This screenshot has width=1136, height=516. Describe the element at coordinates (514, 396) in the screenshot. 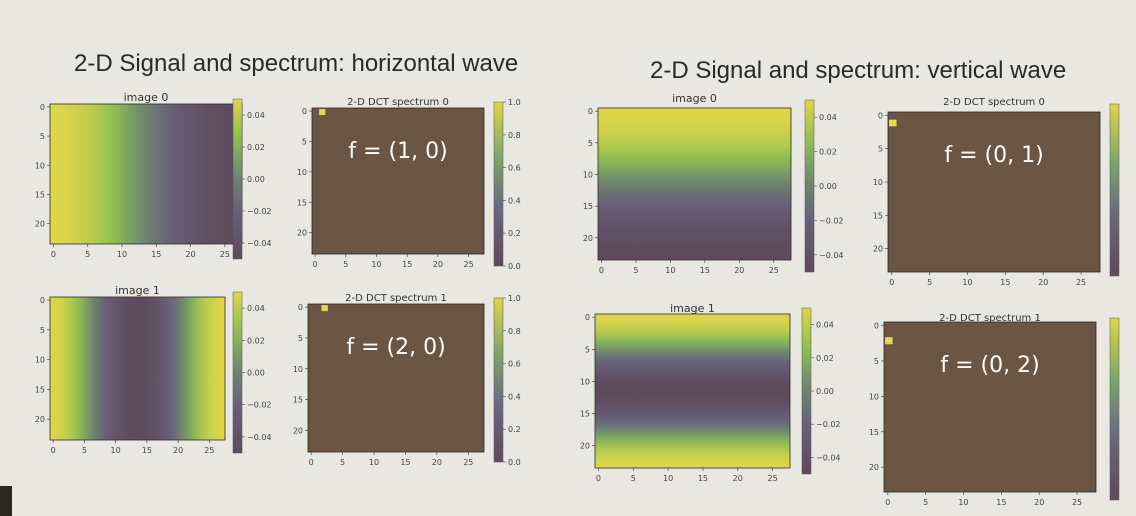

I see `colorbar-tick-label: 0.4` at that location.